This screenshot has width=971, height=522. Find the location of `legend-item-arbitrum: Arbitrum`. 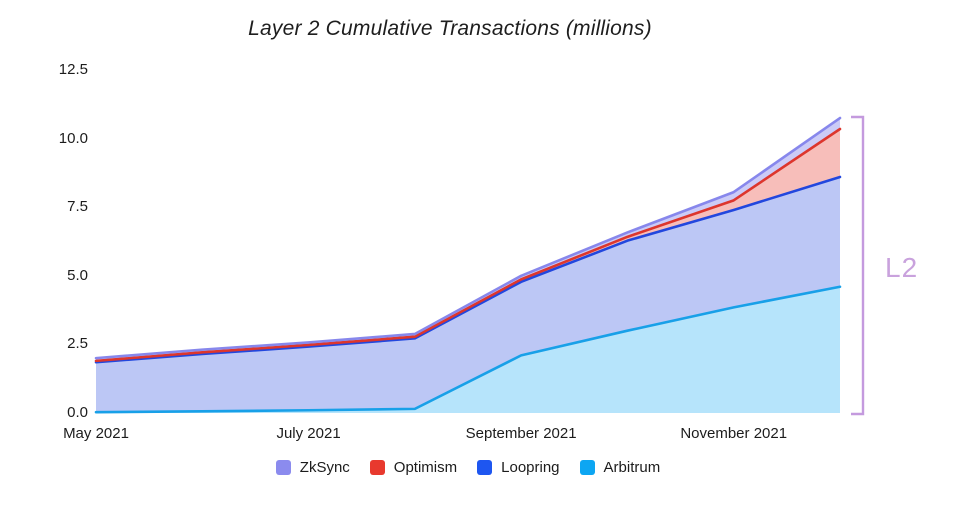

legend-item-arbitrum: Arbitrum is located at coordinates (620, 467).